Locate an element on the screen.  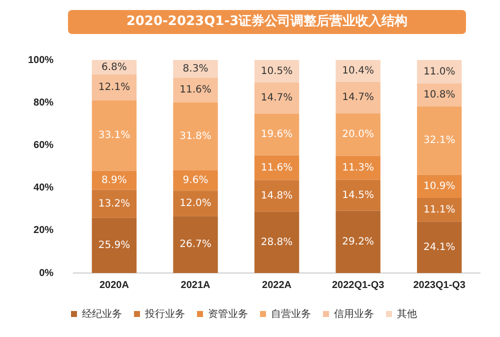
data-label: 10.5% is located at coordinates (276, 71).